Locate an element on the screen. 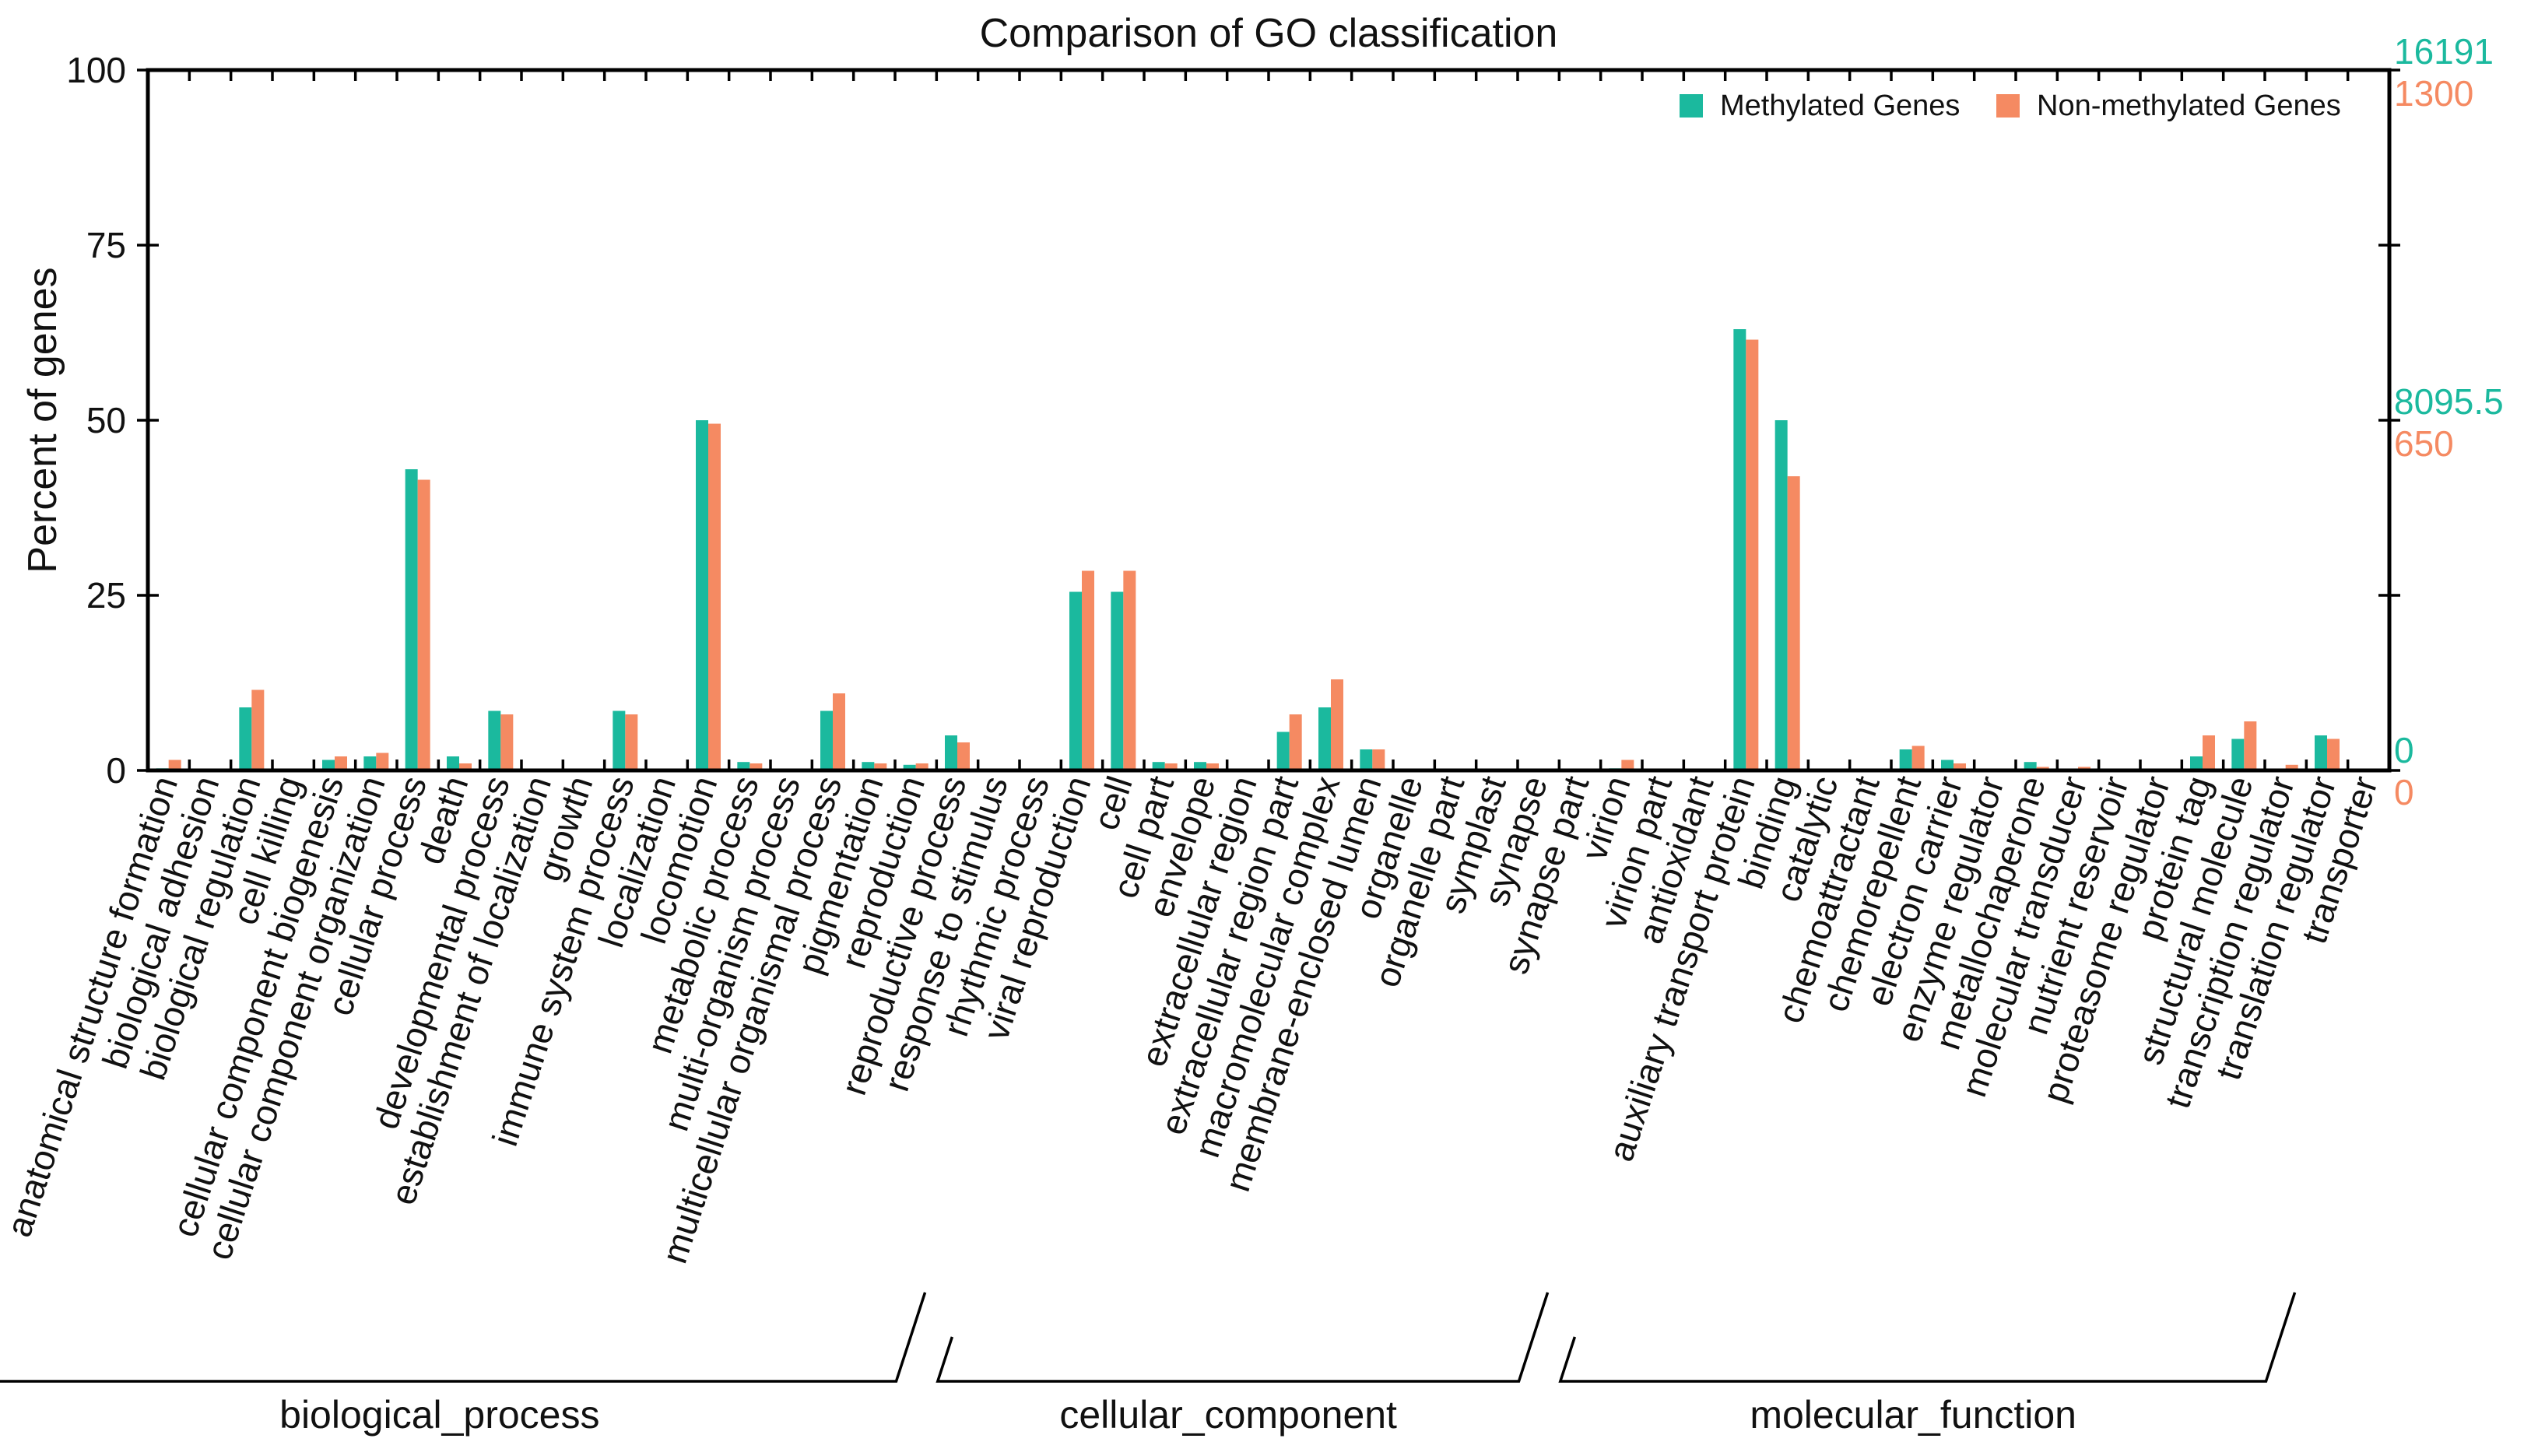  y-tick-label: 0 is located at coordinates (116, 771).